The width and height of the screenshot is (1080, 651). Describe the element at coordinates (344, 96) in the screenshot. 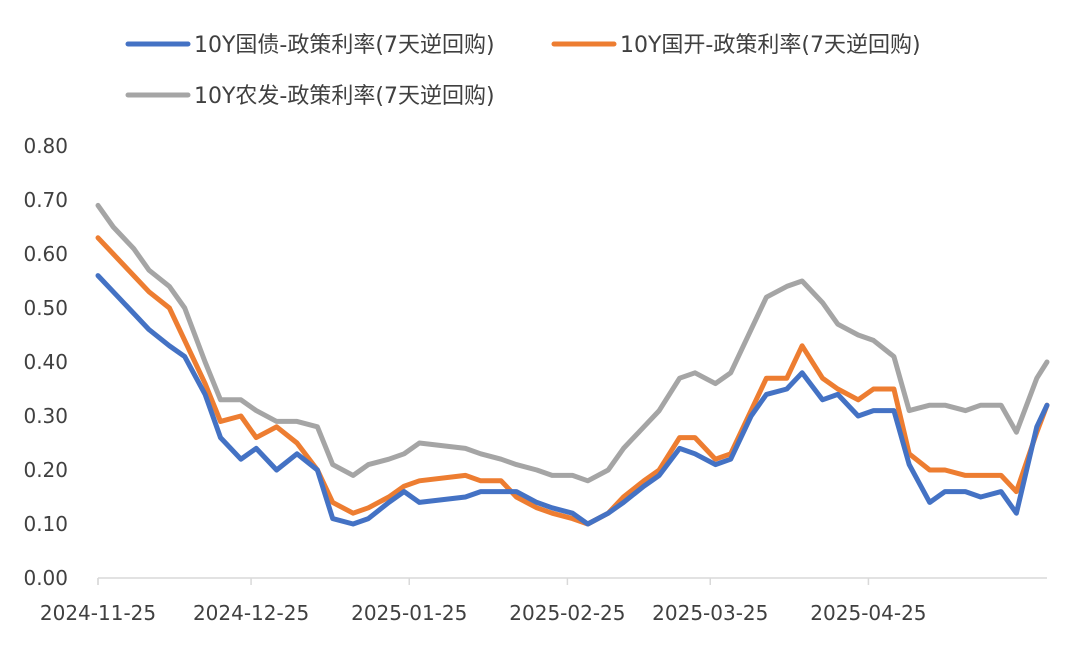

I see `legend-label: 10Y农发-政策利率(7天逆回购)` at that location.